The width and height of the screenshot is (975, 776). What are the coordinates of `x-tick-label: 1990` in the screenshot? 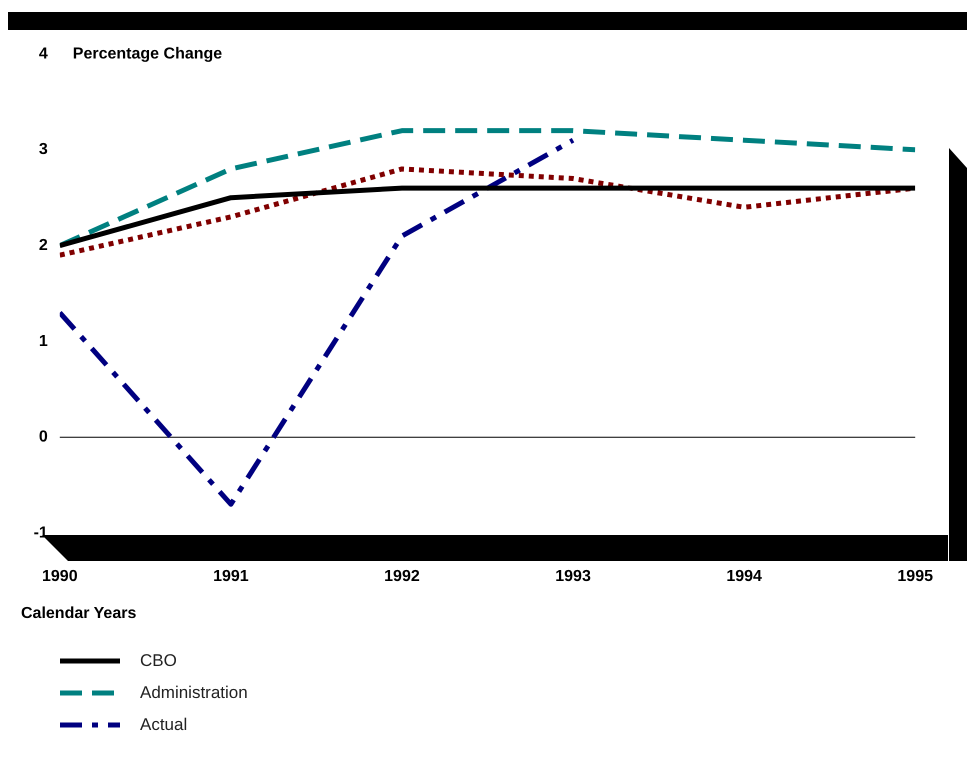 It's located at (60, 577).